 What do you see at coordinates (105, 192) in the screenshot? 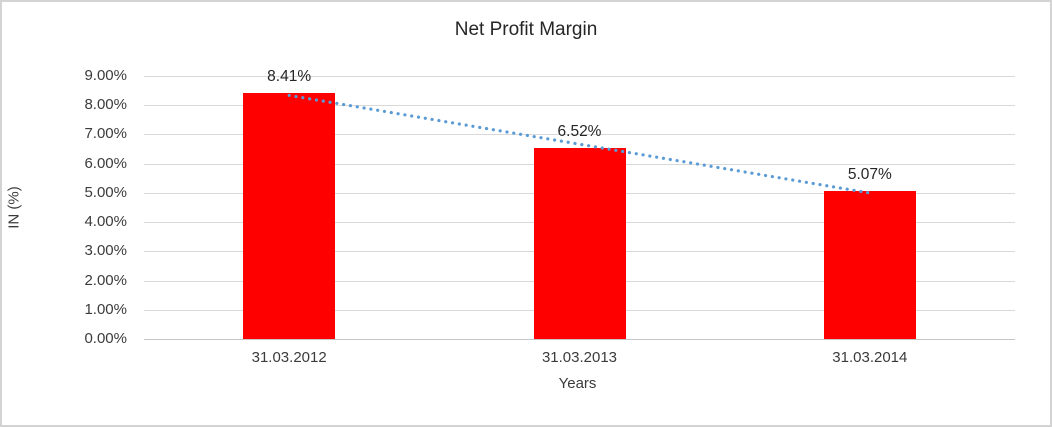
I see `y-tick-label: 5.00%` at bounding box center [105, 192].